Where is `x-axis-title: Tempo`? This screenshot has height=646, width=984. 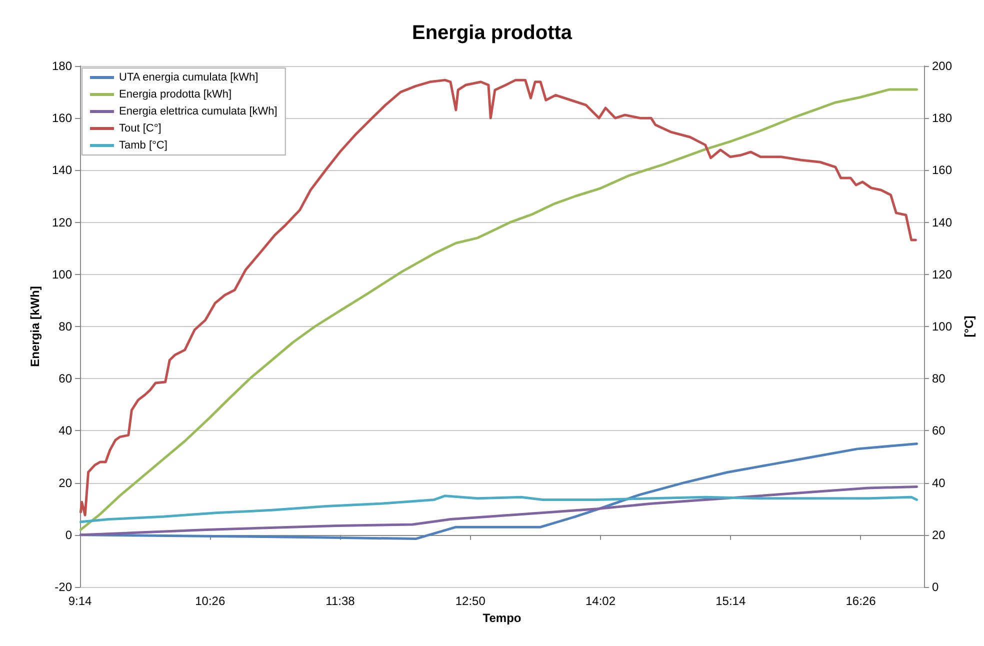
x-axis-title: Tempo is located at coordinates (502, 617).